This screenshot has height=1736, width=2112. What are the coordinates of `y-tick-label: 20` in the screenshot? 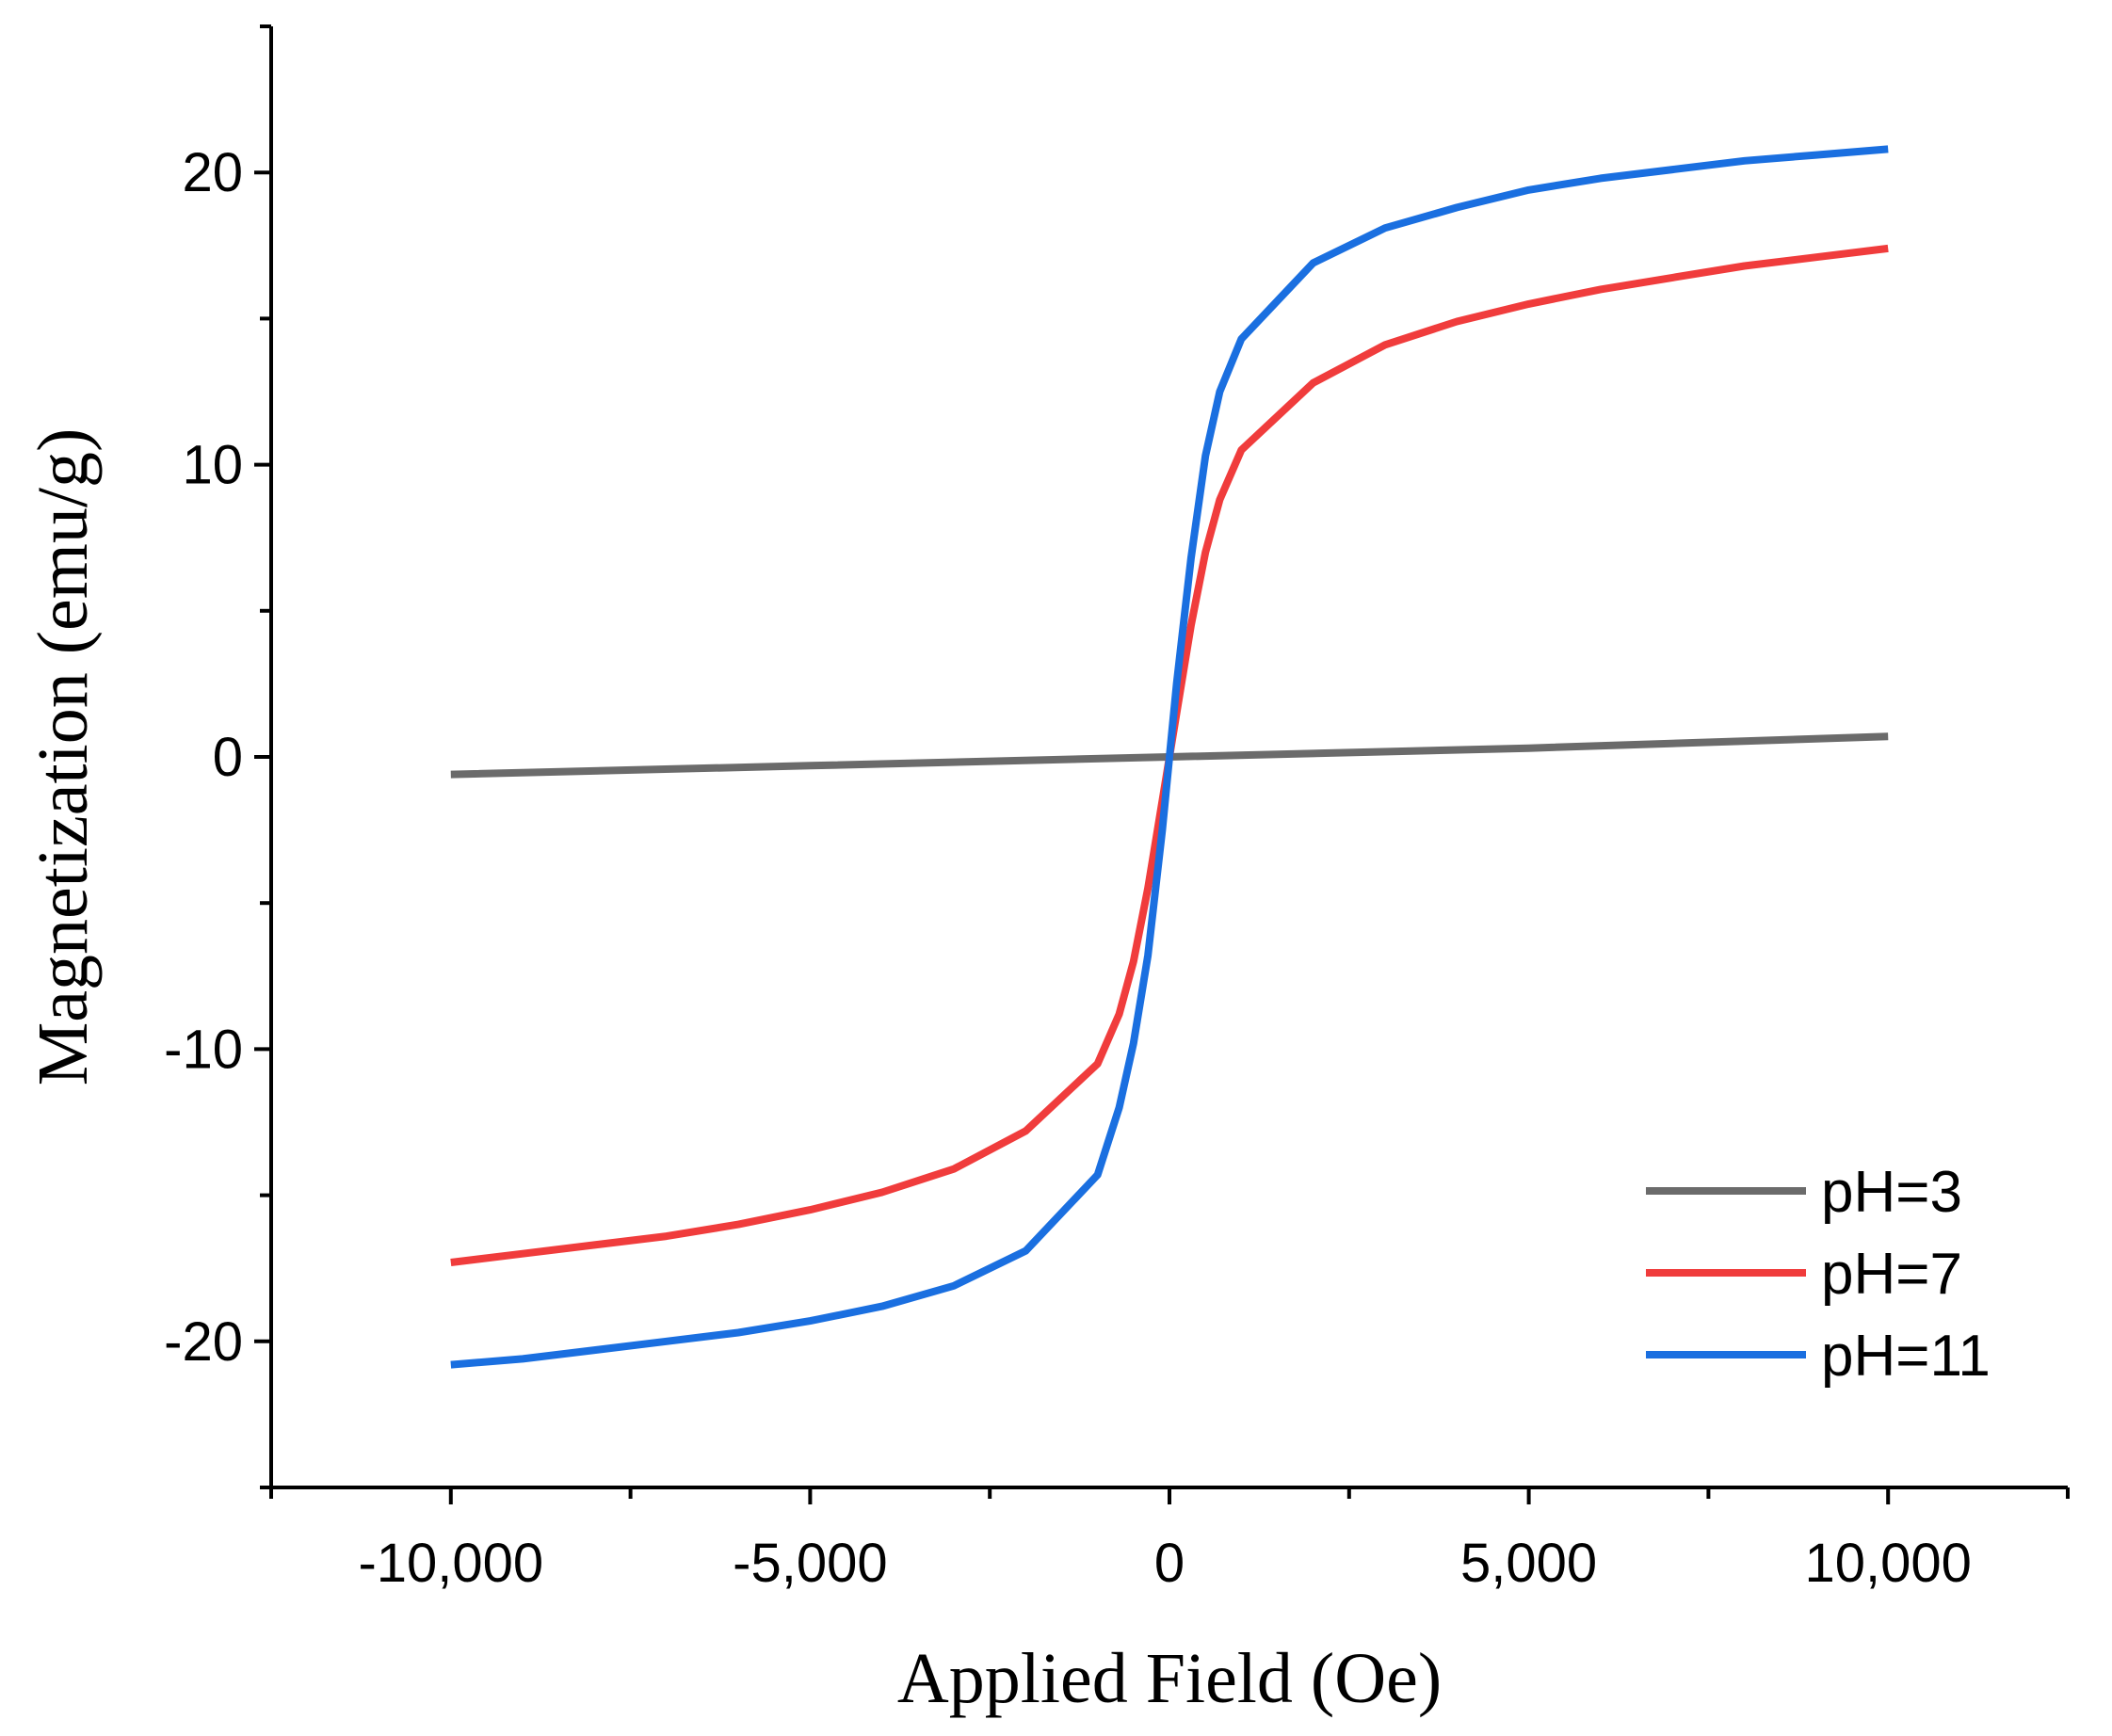 It's located at (212, 172).